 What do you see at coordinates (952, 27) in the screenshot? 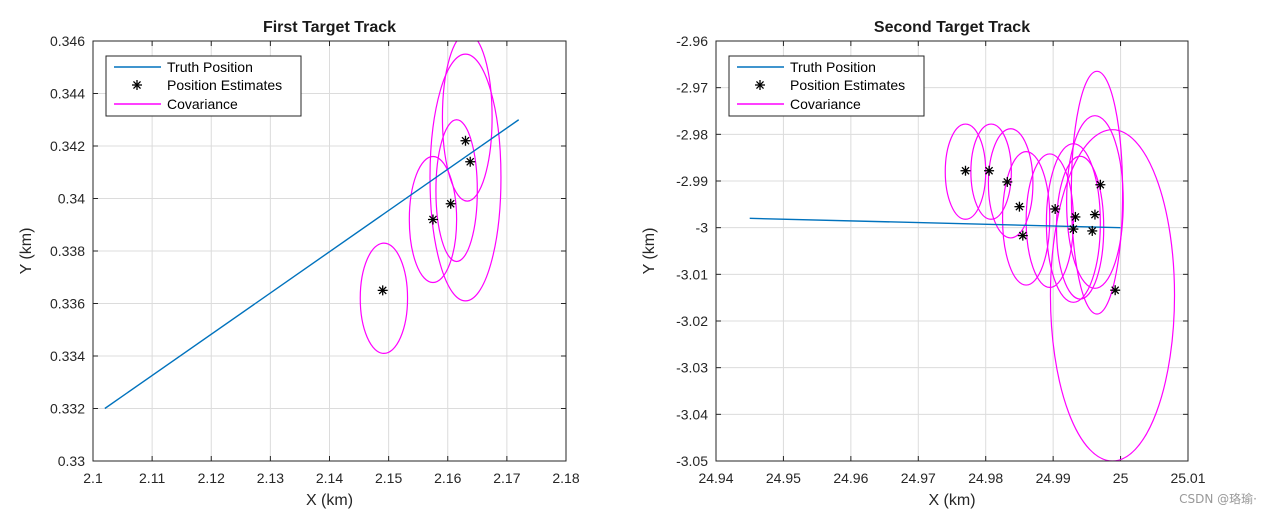
I see `chart-title: Second Target Track` at bounding box center [952, 27].